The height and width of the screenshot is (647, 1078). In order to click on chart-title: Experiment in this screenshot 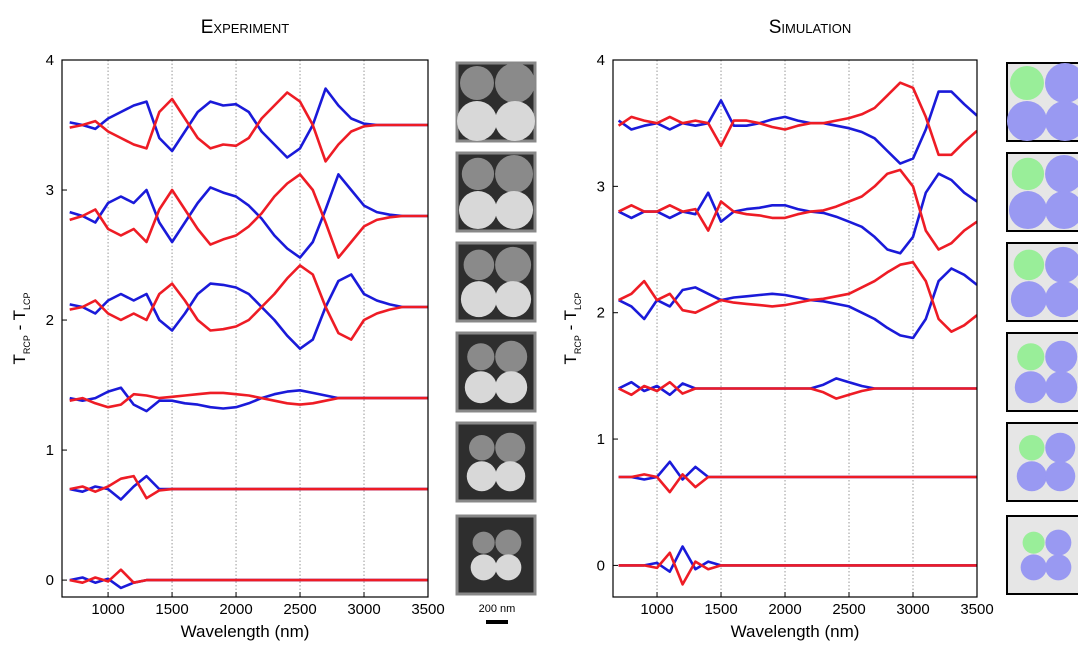, I will do `click(245, 27)`.